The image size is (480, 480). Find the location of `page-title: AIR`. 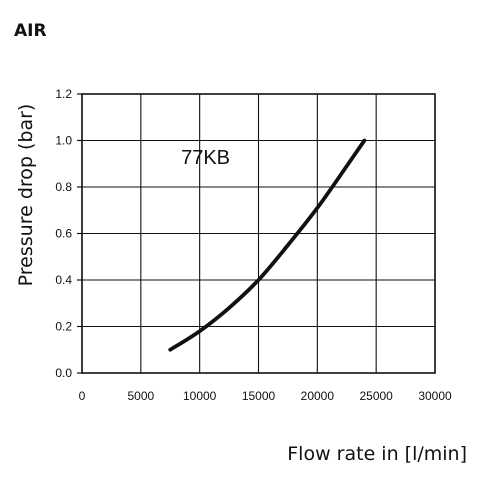

page-title: AIR is located at coordinates (30, 31).